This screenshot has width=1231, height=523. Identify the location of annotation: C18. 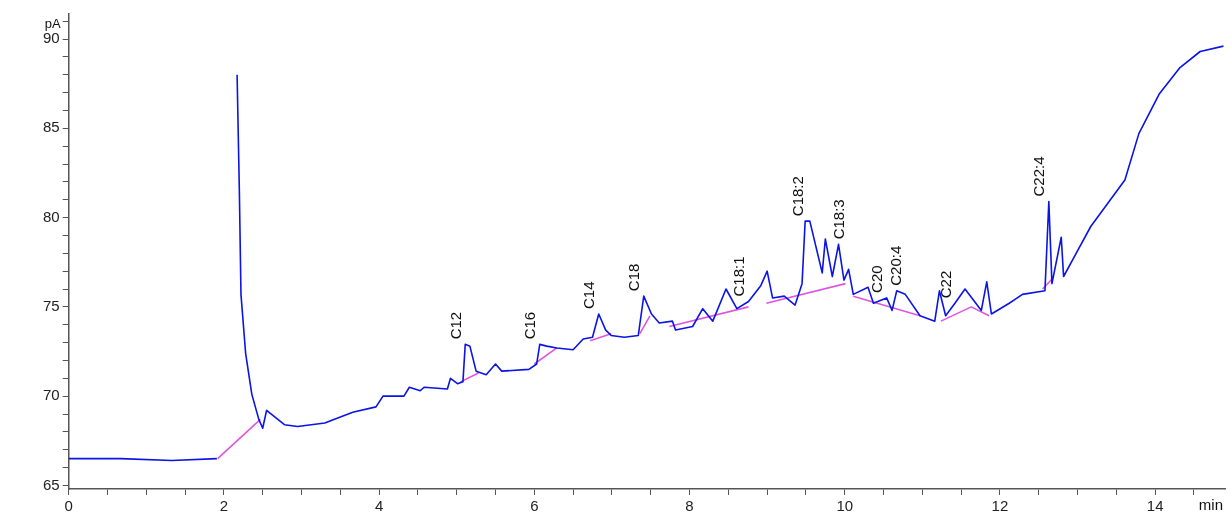
(634, 277).